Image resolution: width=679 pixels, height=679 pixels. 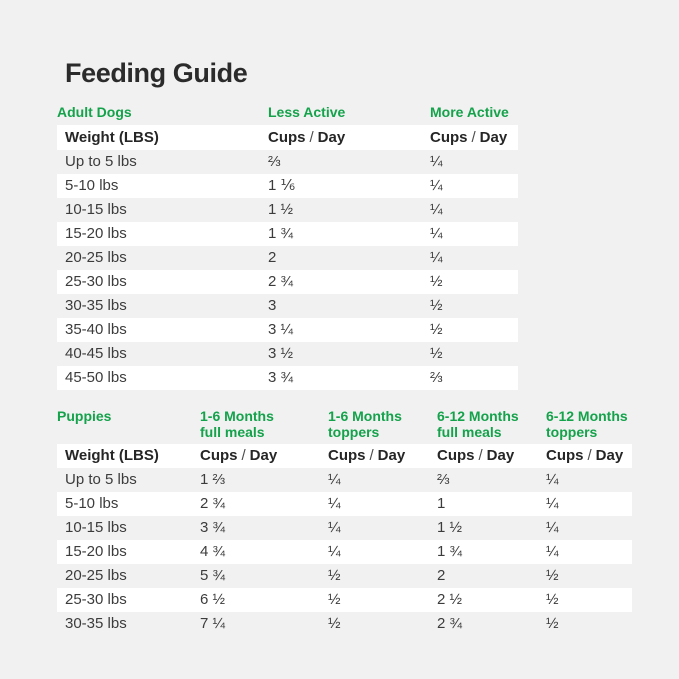 What do you see at coordinates (287, 162) in the screenshot?
I see `table-row: Up to 5 lbs ⅔ ¼` at bounding box center [287, 162].